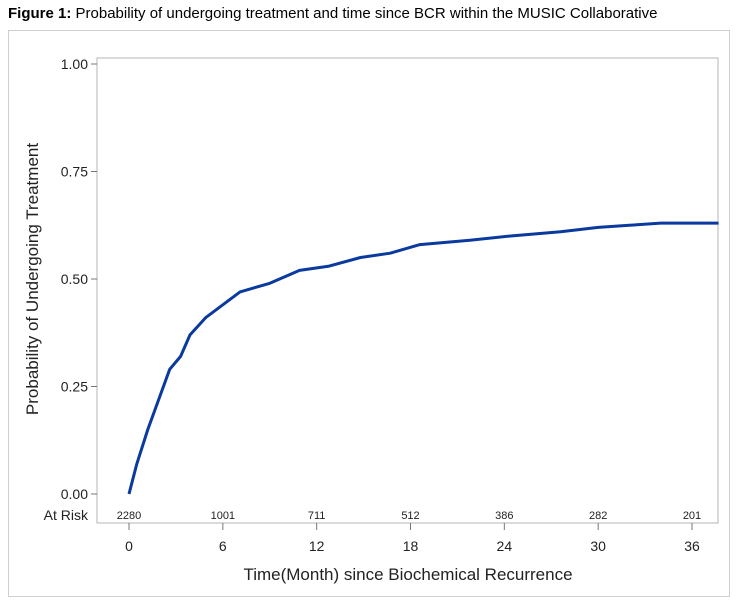 The height and width of the screenshot is (606, 739). Describe the element at coordinates (129, 516) in the screenshot. I see `at-risk-count: 2280` at that location.